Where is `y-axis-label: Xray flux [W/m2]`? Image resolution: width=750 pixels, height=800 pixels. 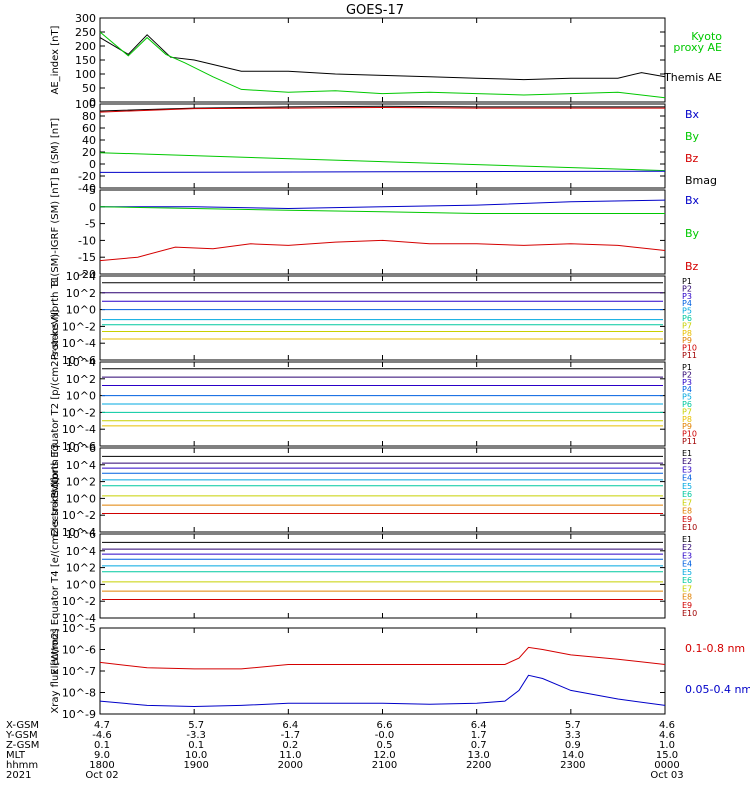
y-axis-label: Xray flux [W/m2] is located at coordinates (55, 670).